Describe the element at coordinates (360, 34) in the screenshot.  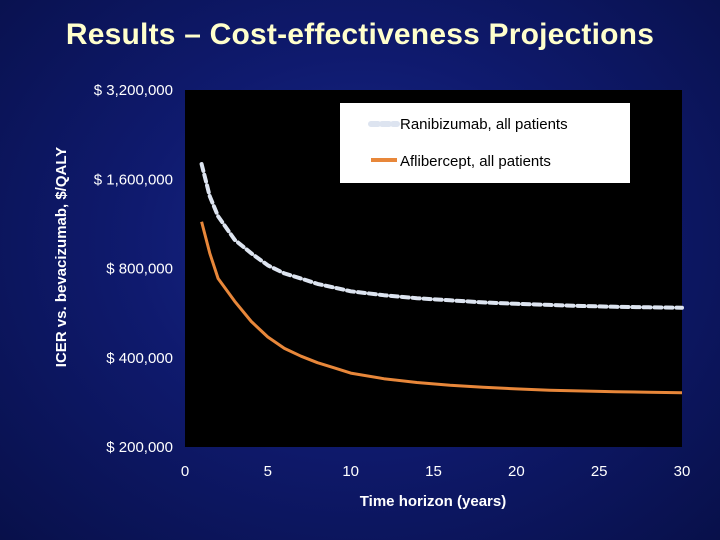
I see `slide-title: Results – Cost-effectiveness Projections` at that location.